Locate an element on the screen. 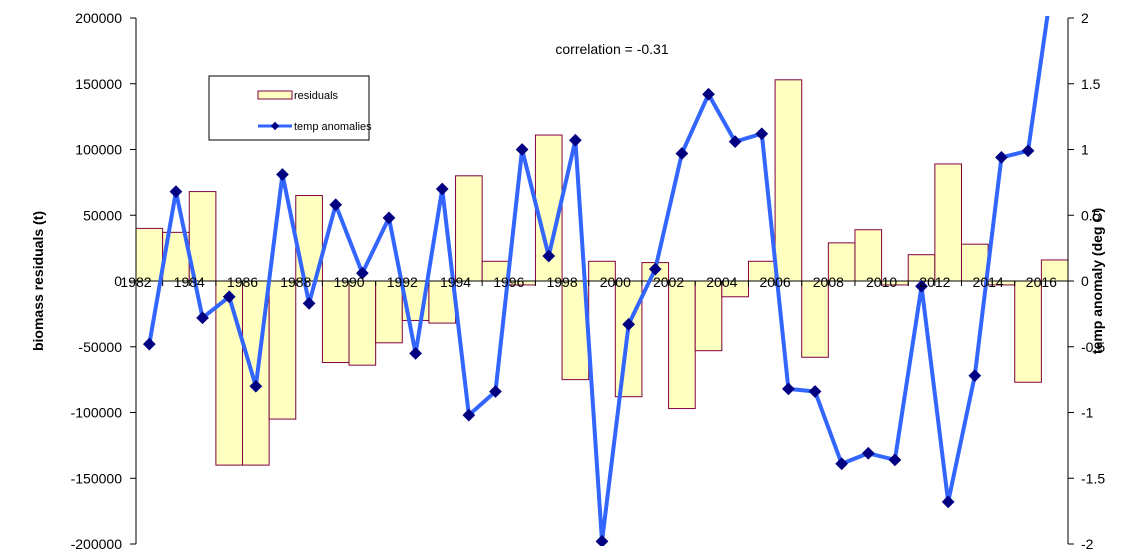  bar-residual-1987 is located at coordinates (282, 350).